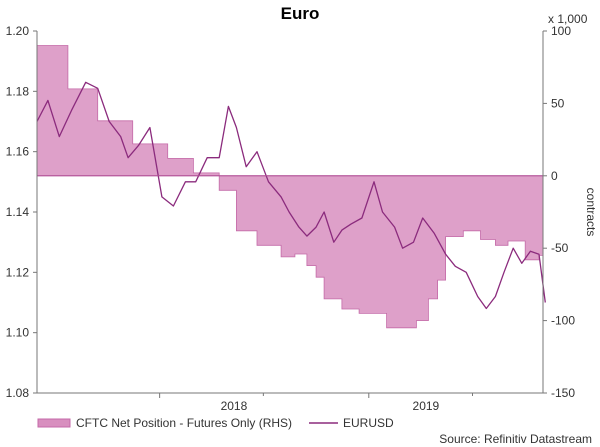 The height and width of the screenshot is (447, 600). What do you see at coordinates (558, 103) in the screenshot?
I see `right-tick-label: 50` at bounding box center [558, 103].